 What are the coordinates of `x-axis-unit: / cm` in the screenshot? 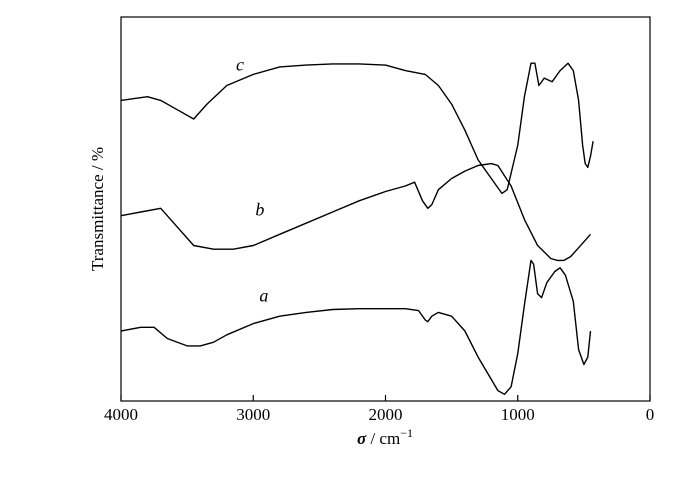 It's located at (383, 438).